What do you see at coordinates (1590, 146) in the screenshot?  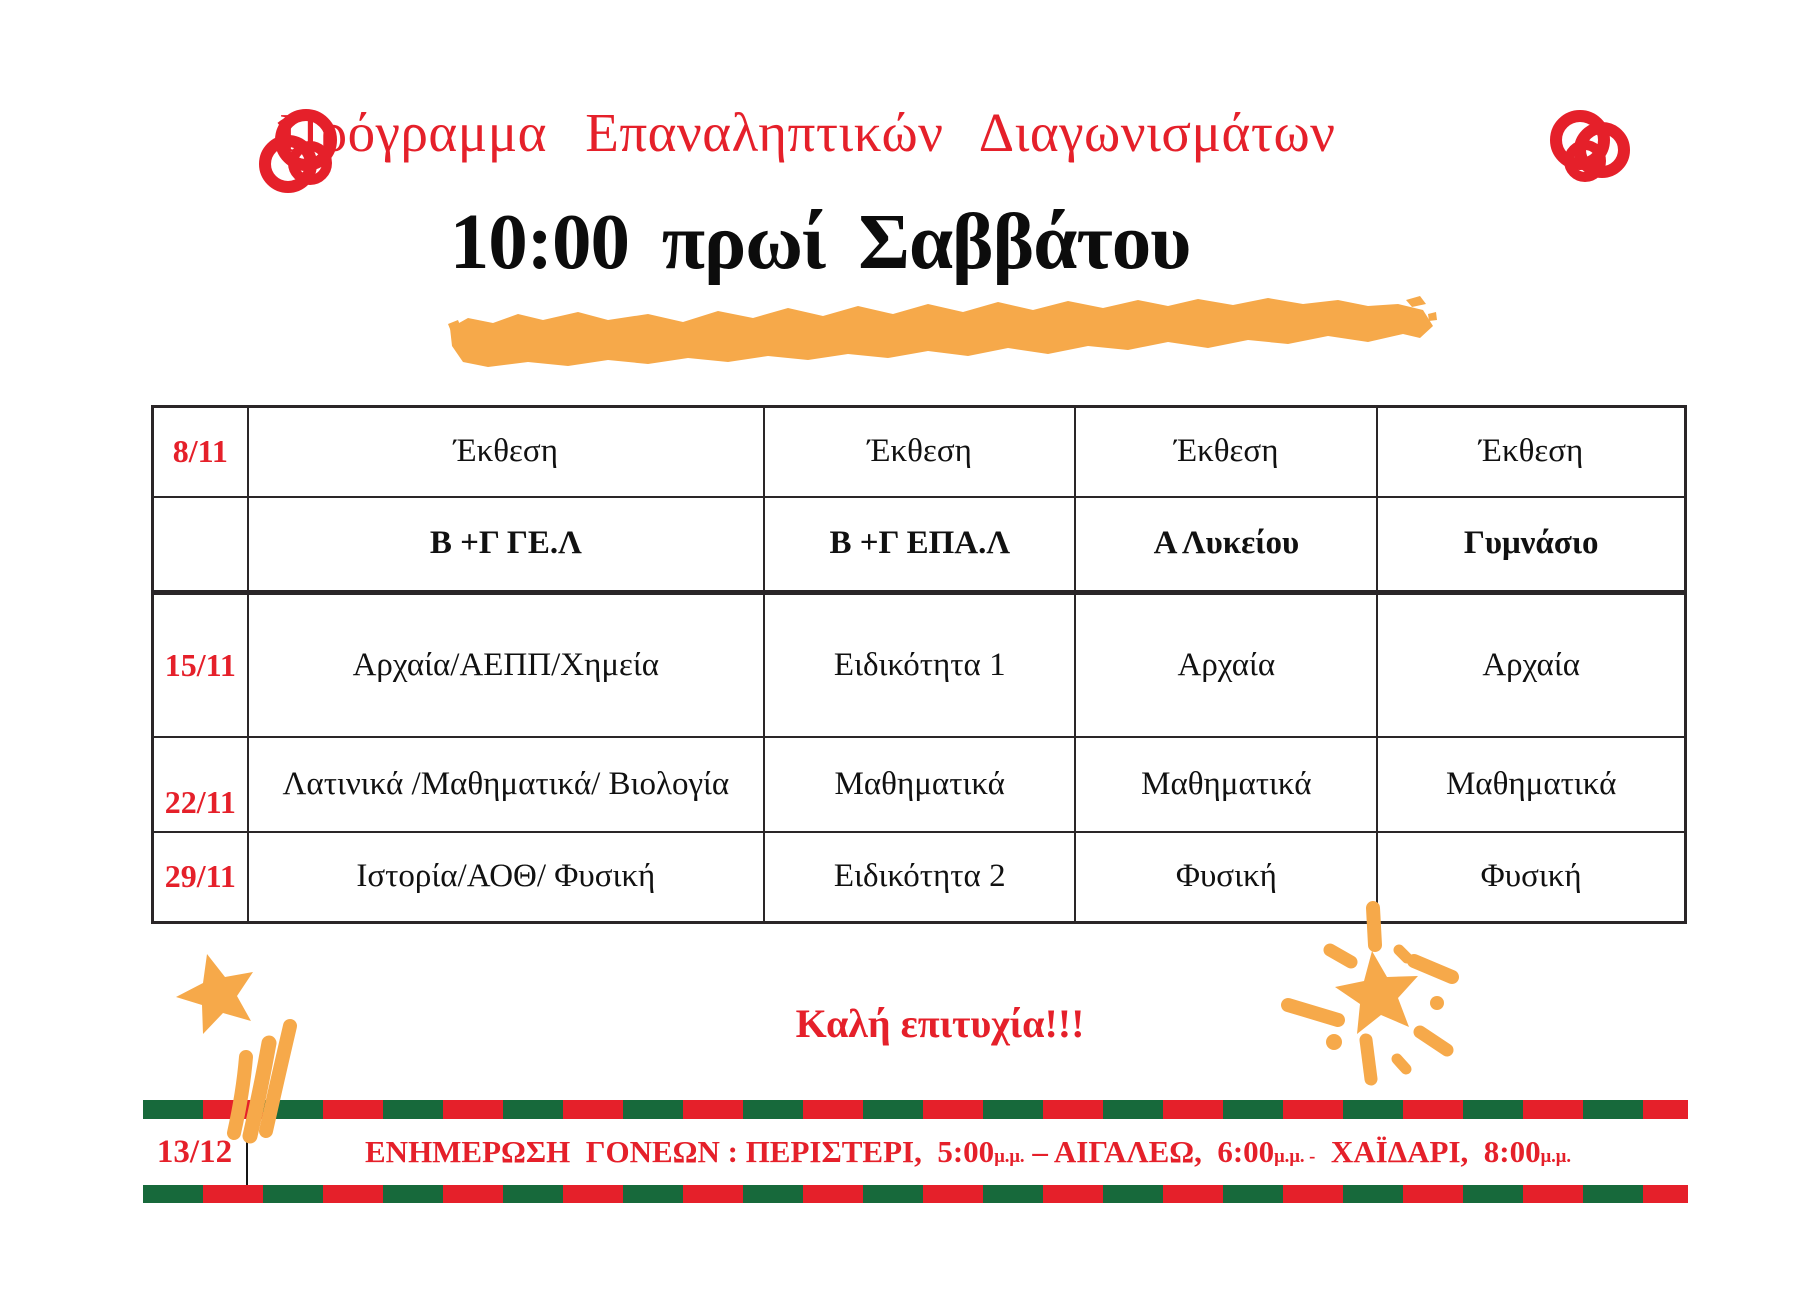 I see `scribble-ball-icon-right` at bounding box center [1590, 146].